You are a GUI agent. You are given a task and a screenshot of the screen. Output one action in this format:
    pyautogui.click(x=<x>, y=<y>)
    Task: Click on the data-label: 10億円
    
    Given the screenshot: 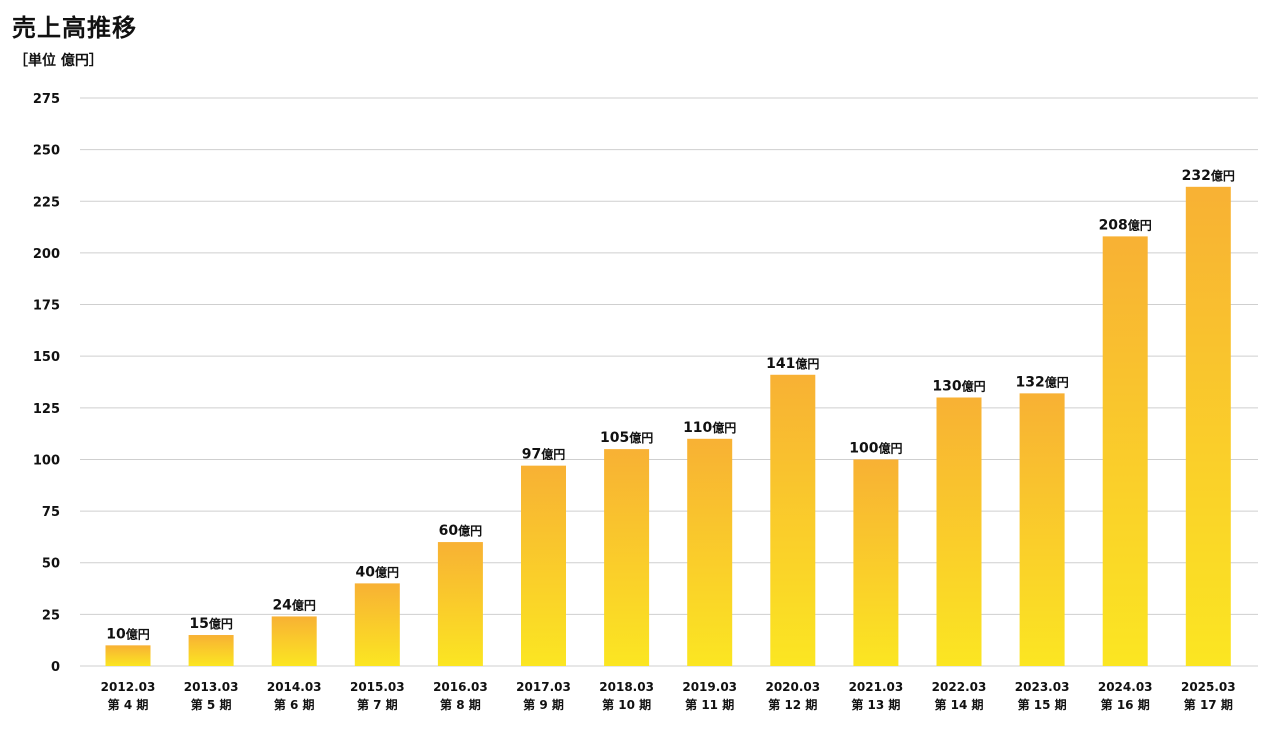 What is the action you would take?
    pyautogui.click(x=128, y=634)
    